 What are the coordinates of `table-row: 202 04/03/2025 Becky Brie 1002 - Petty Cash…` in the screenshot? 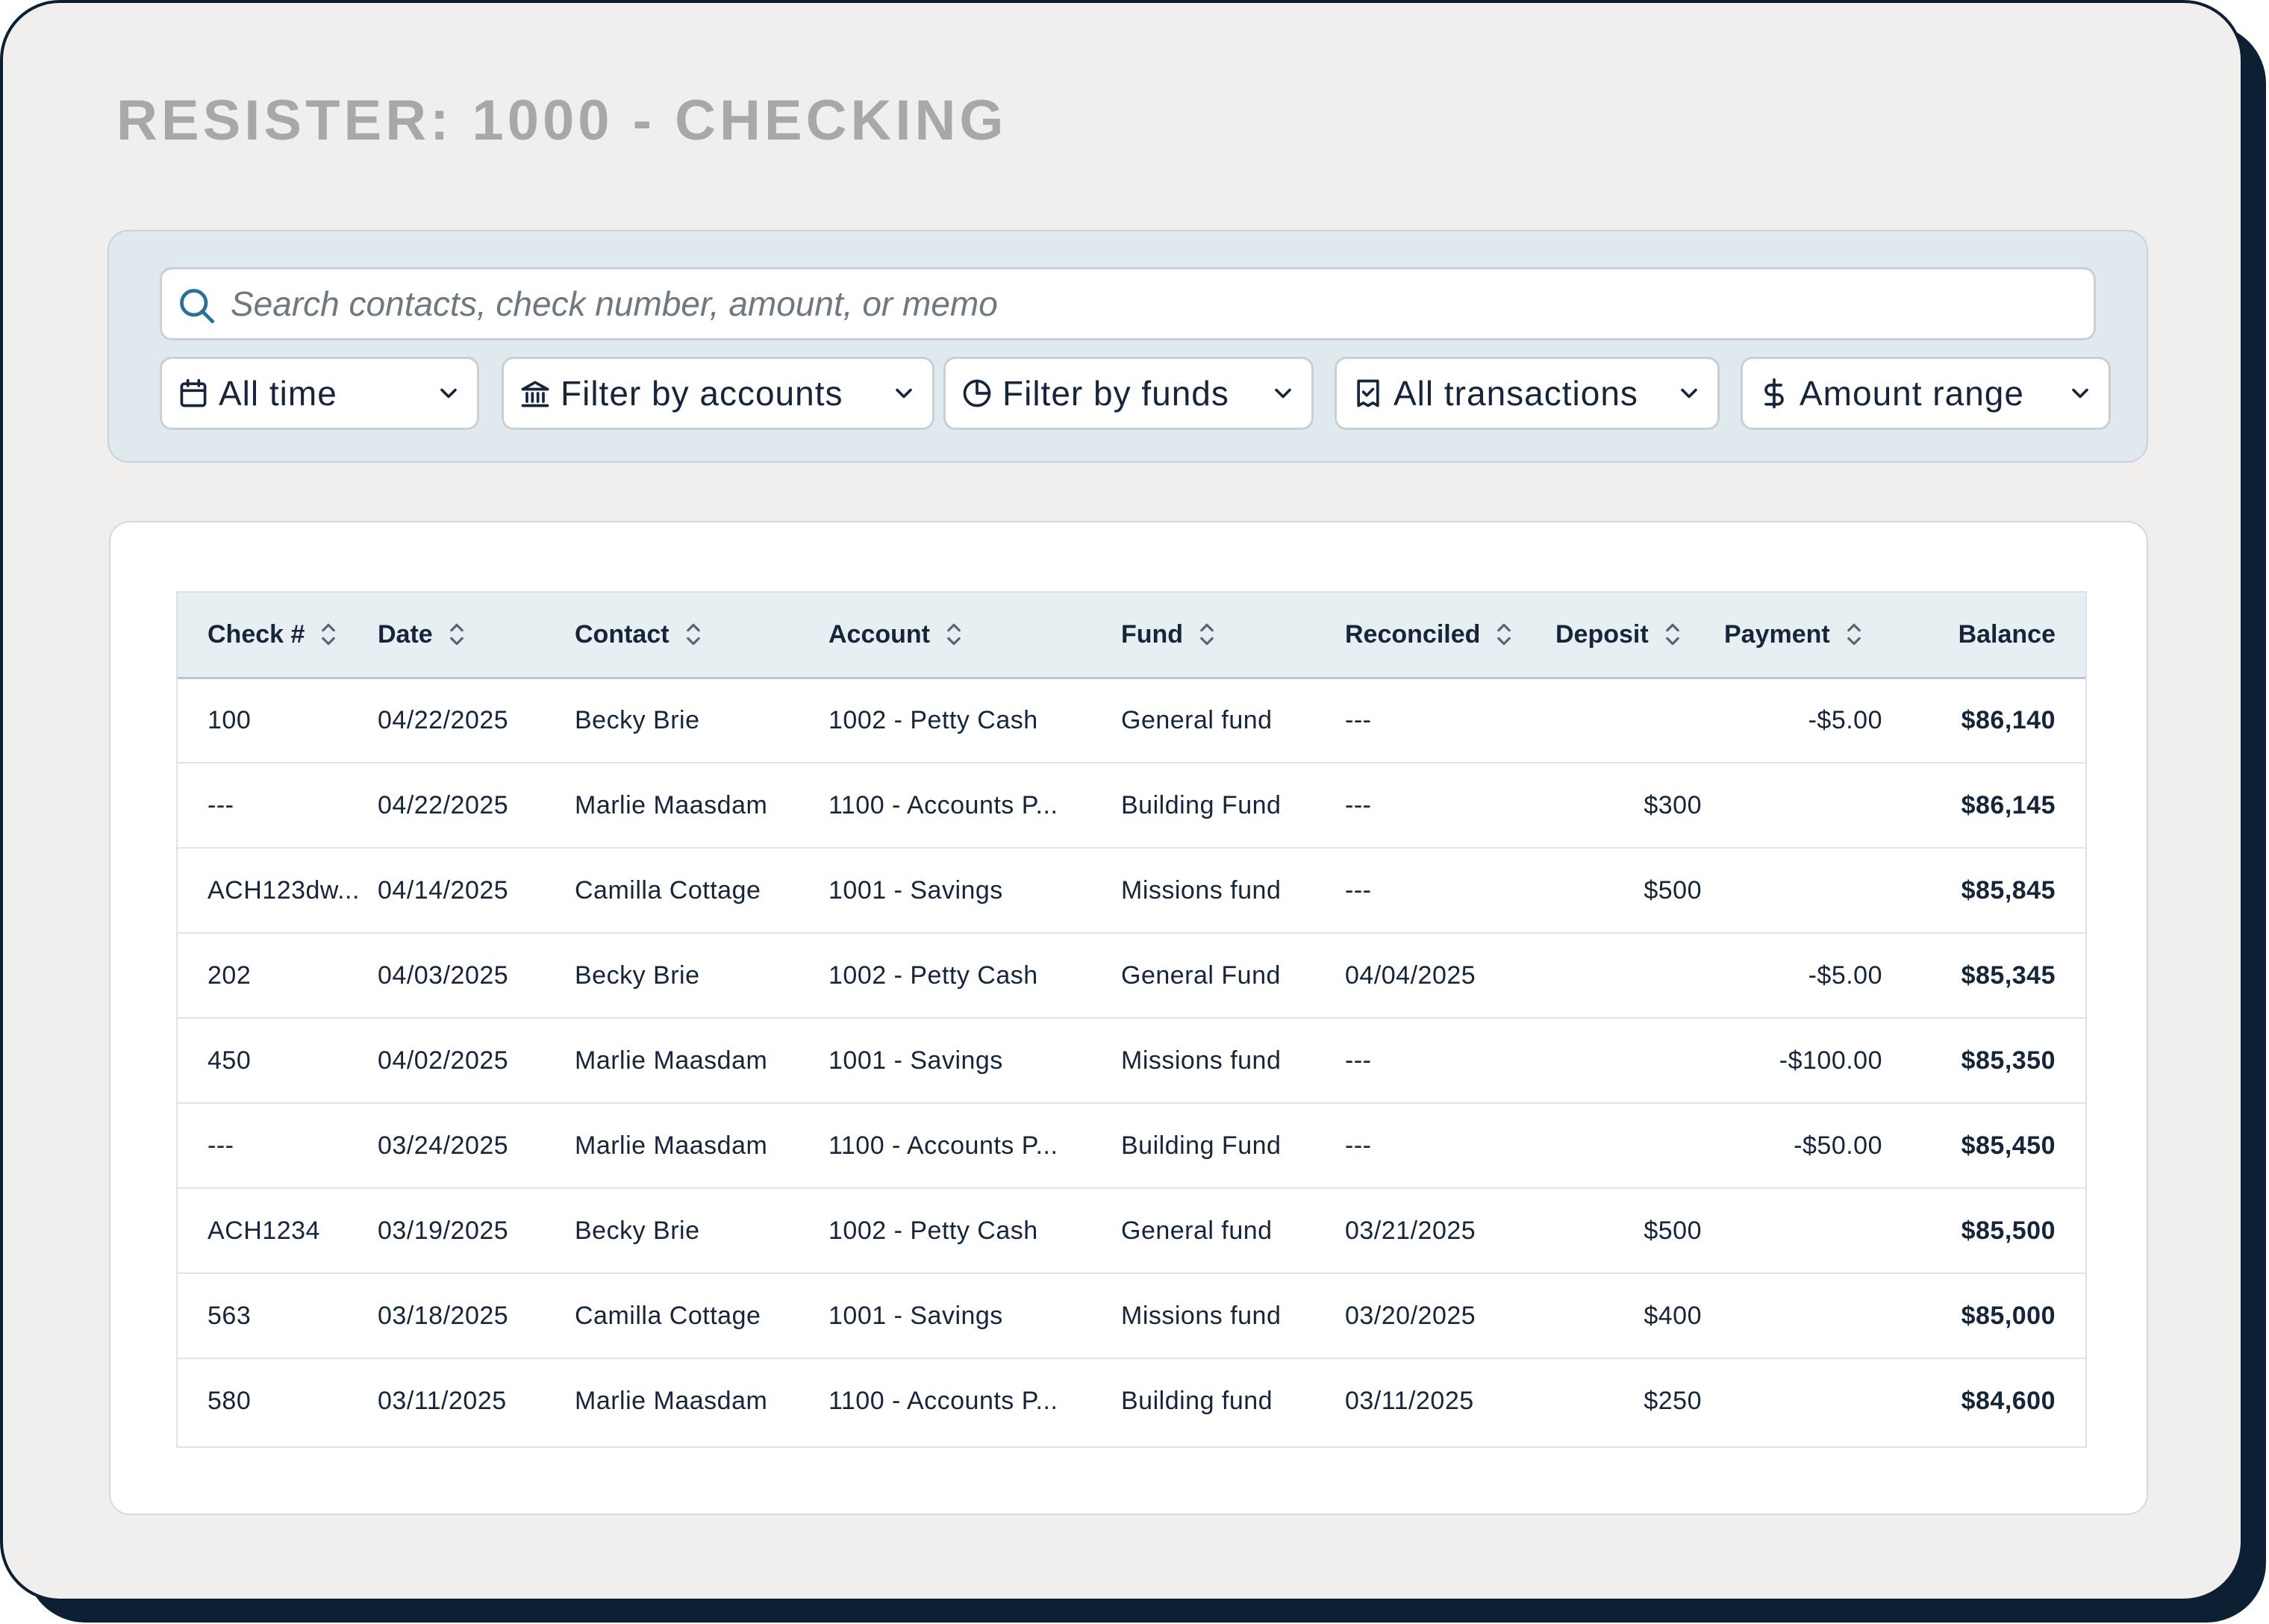 It's located at (1131, 975).